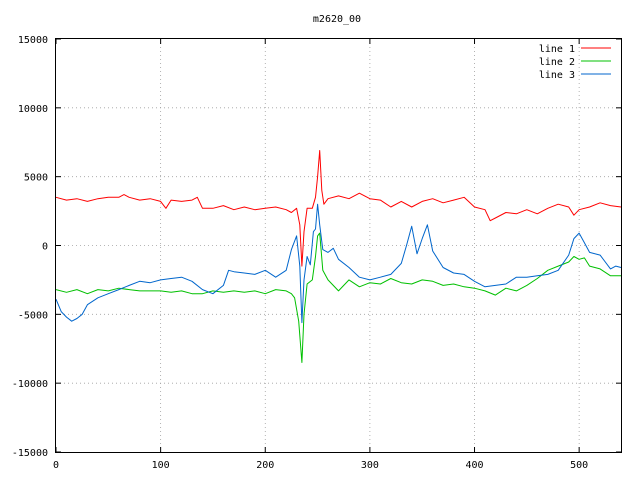  What do you see at coordinates (33, 40) in the screenshot?
I see `y-tick-label: 15000` at bounding box center [33, 40].